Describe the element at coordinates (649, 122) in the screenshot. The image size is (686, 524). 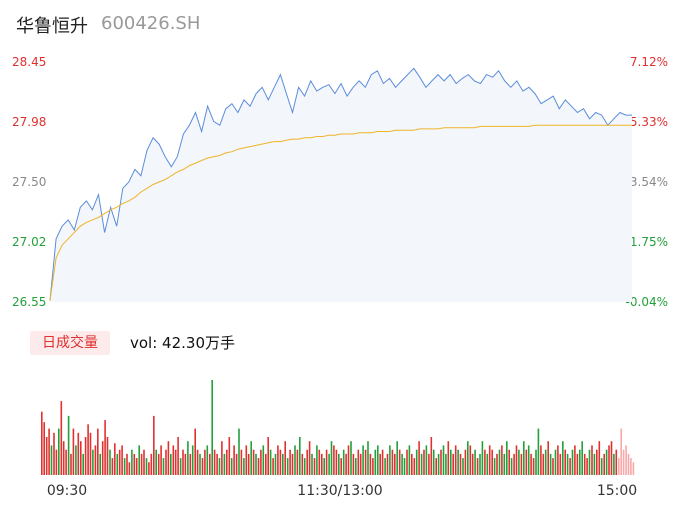
I see `y-right-tick: 5.33%` at that location.